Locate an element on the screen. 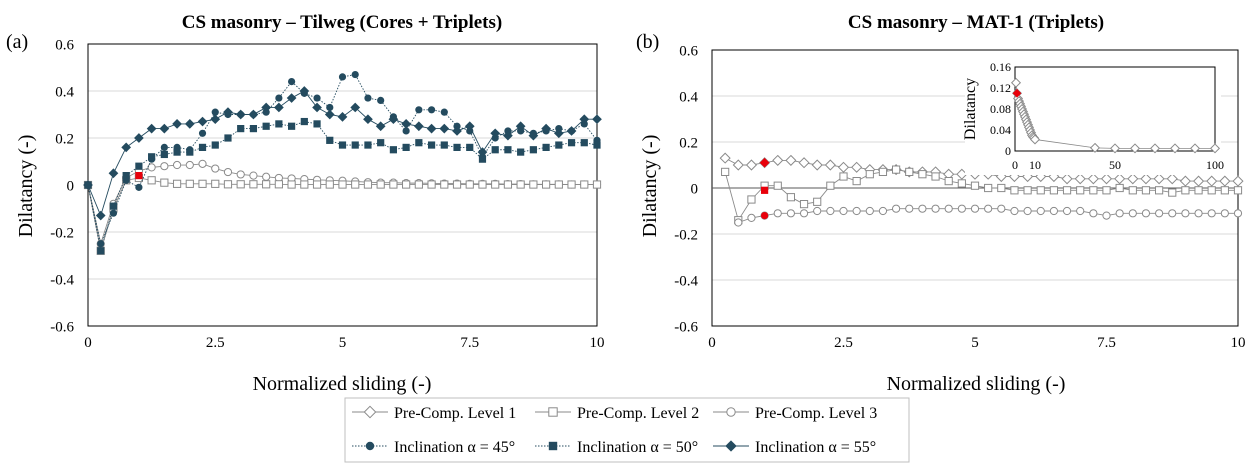 This screenshot has height=470, width=1256. legend-box is located at coordinates (627, 430).